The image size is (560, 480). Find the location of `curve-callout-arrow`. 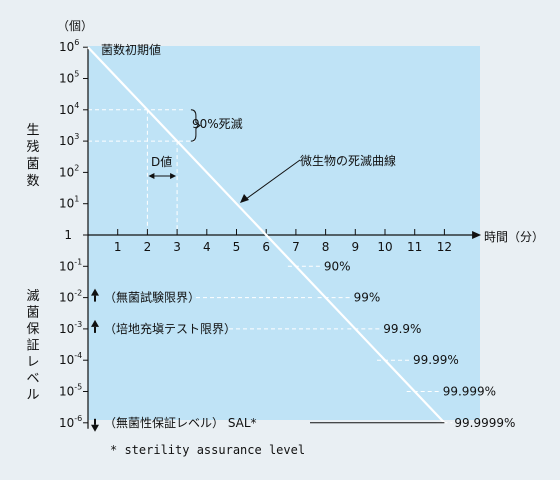

curve-callout-arrow is located at coordinates (270, 181).